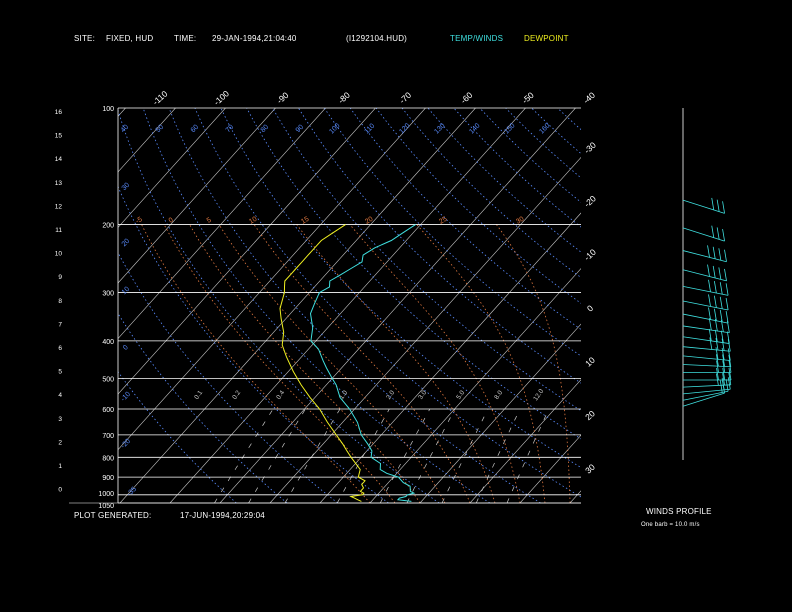 The width and height of the screenshot is (792, 612). I want to click on temp-right-tick-label: 20, so click(590, 415).